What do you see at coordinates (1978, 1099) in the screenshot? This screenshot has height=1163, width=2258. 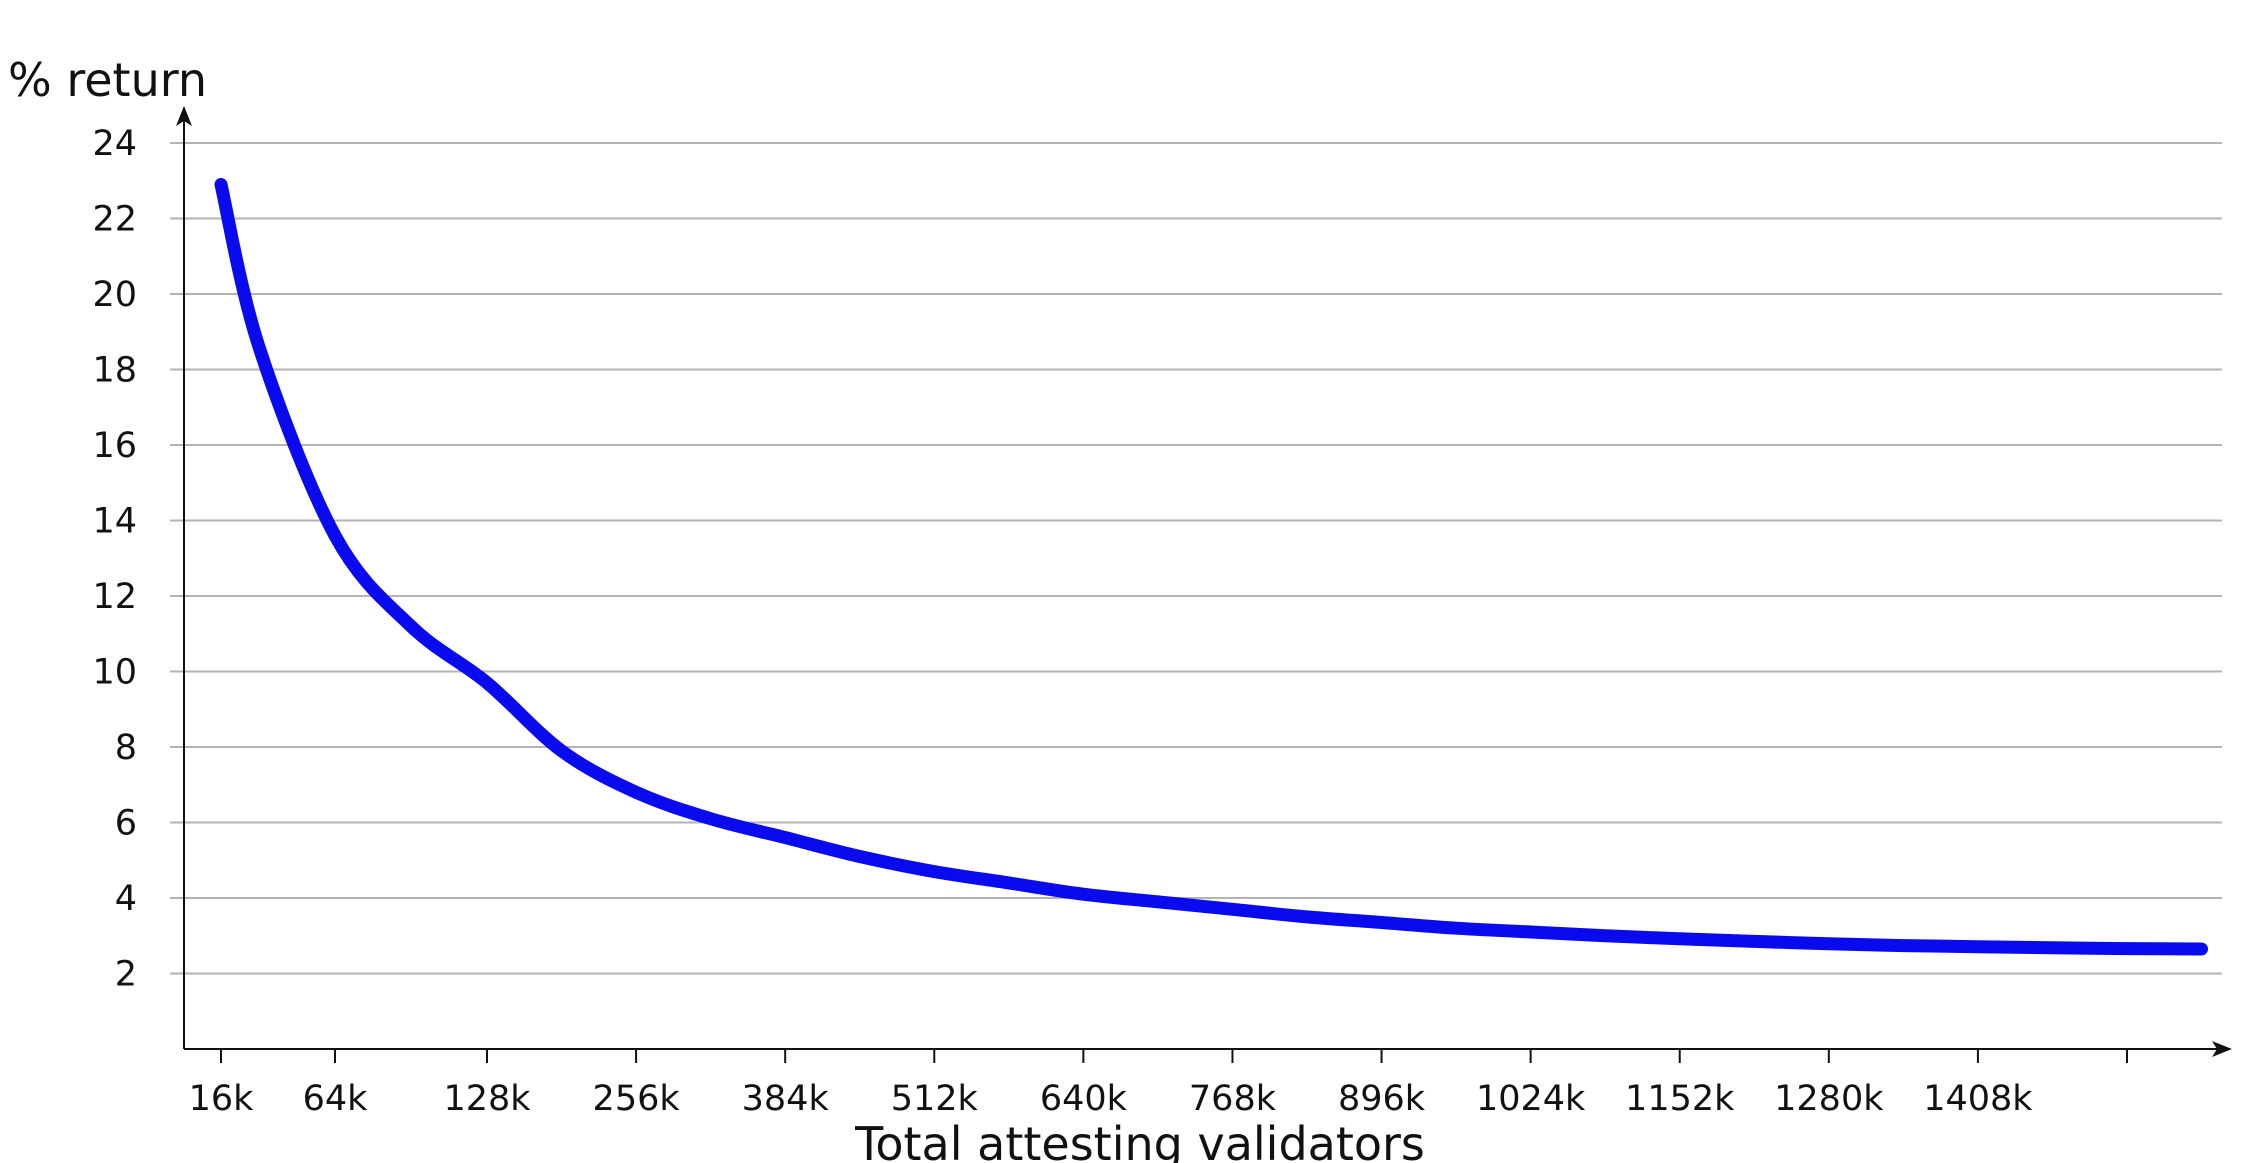 I see `x-tick-label: 1408k` at bounding box center [1978, 1099].